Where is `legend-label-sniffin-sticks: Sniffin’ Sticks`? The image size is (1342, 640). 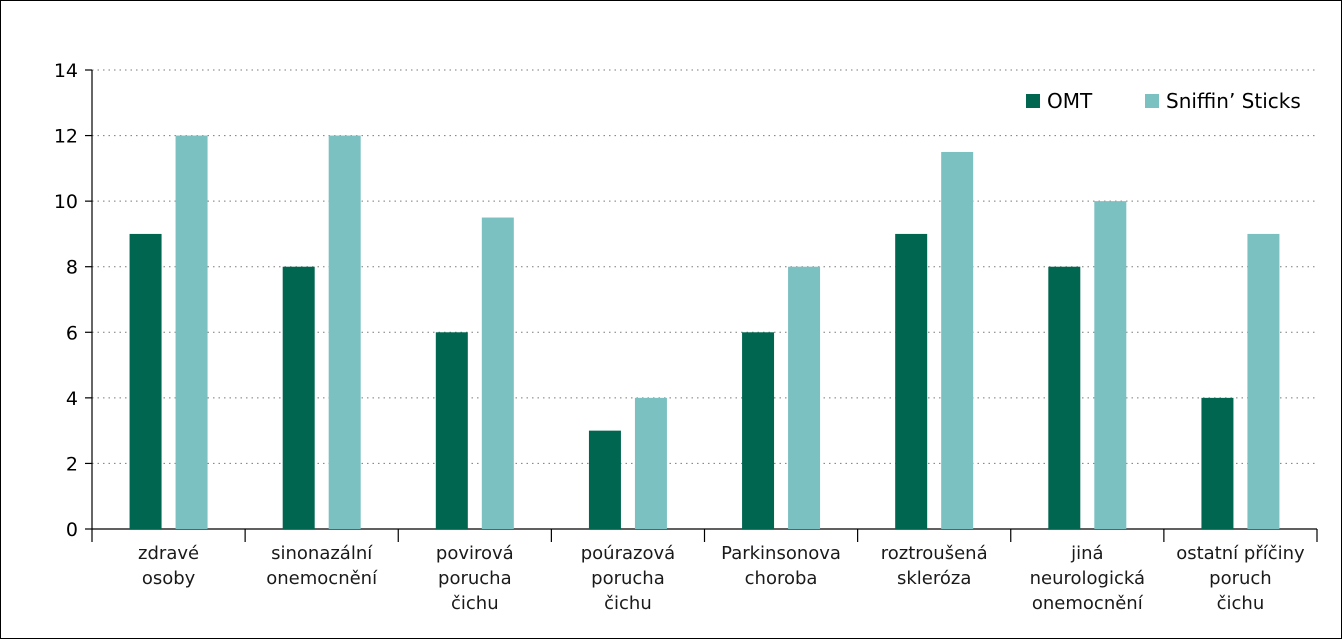
legend-label-sniffin-sticks: Sniffin’ Sticks is located at coordinates (1233, 101).